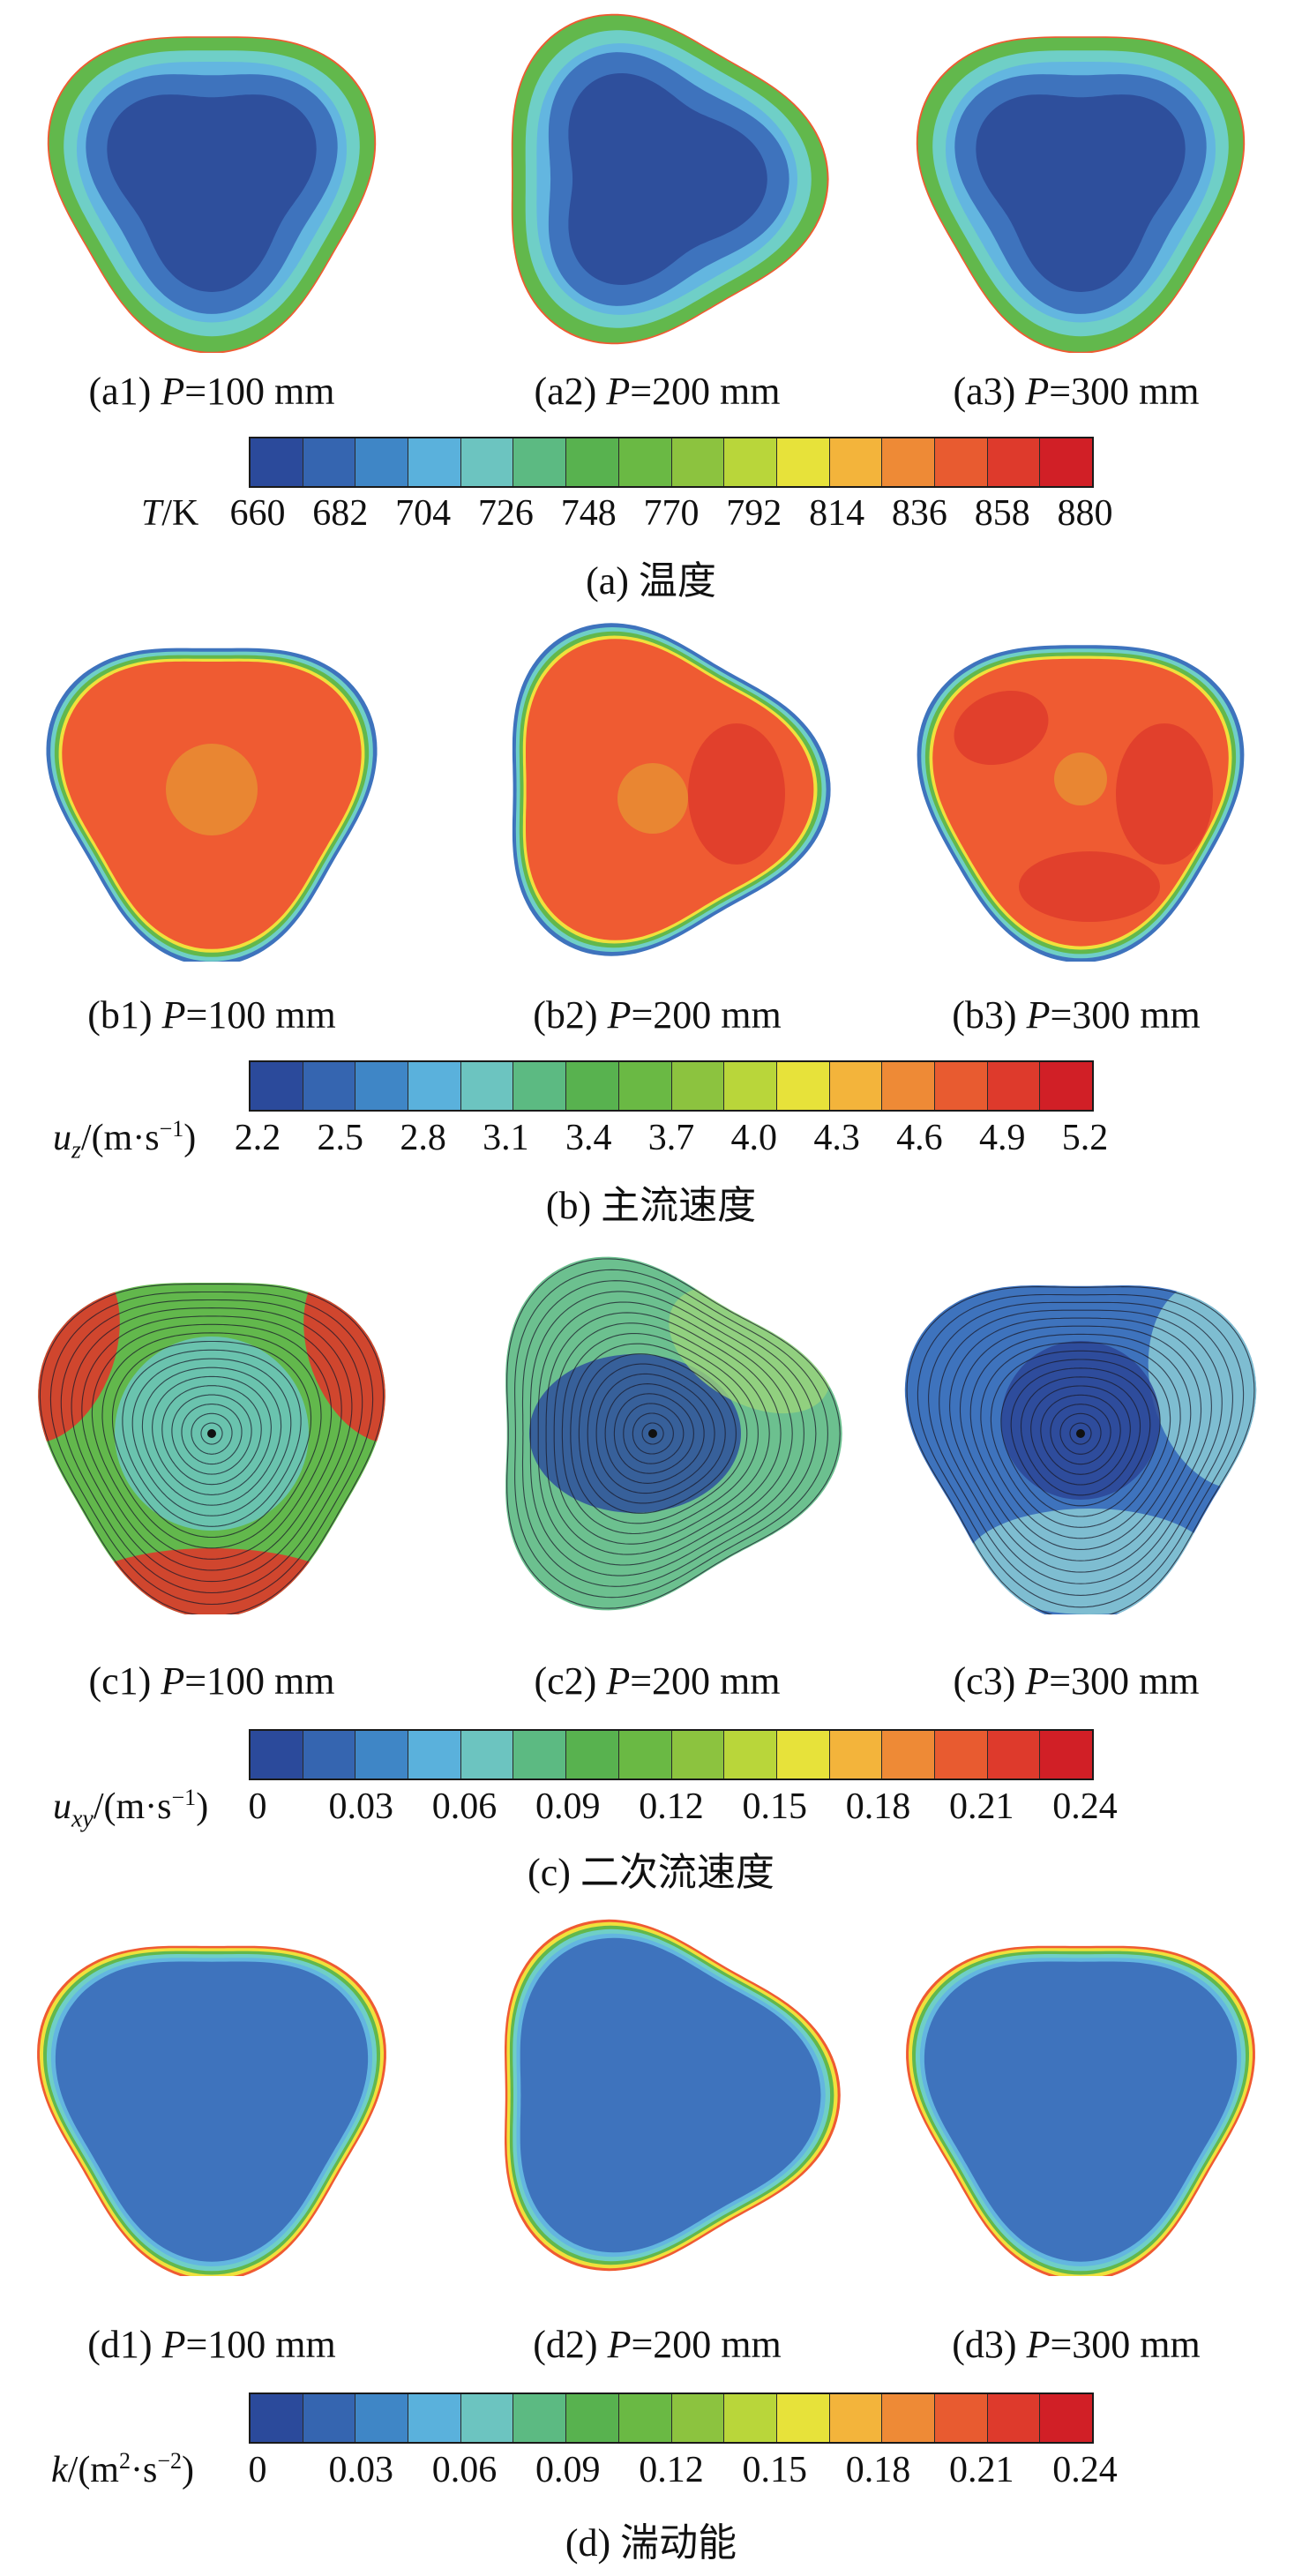 Image resolution: width=1302 pixels, height=2576 pixels. What do you see at coordinates (1085, 513) in the screenshot?
I see `colorbar-tick-label: 880` at bounding box center [1085, 513].